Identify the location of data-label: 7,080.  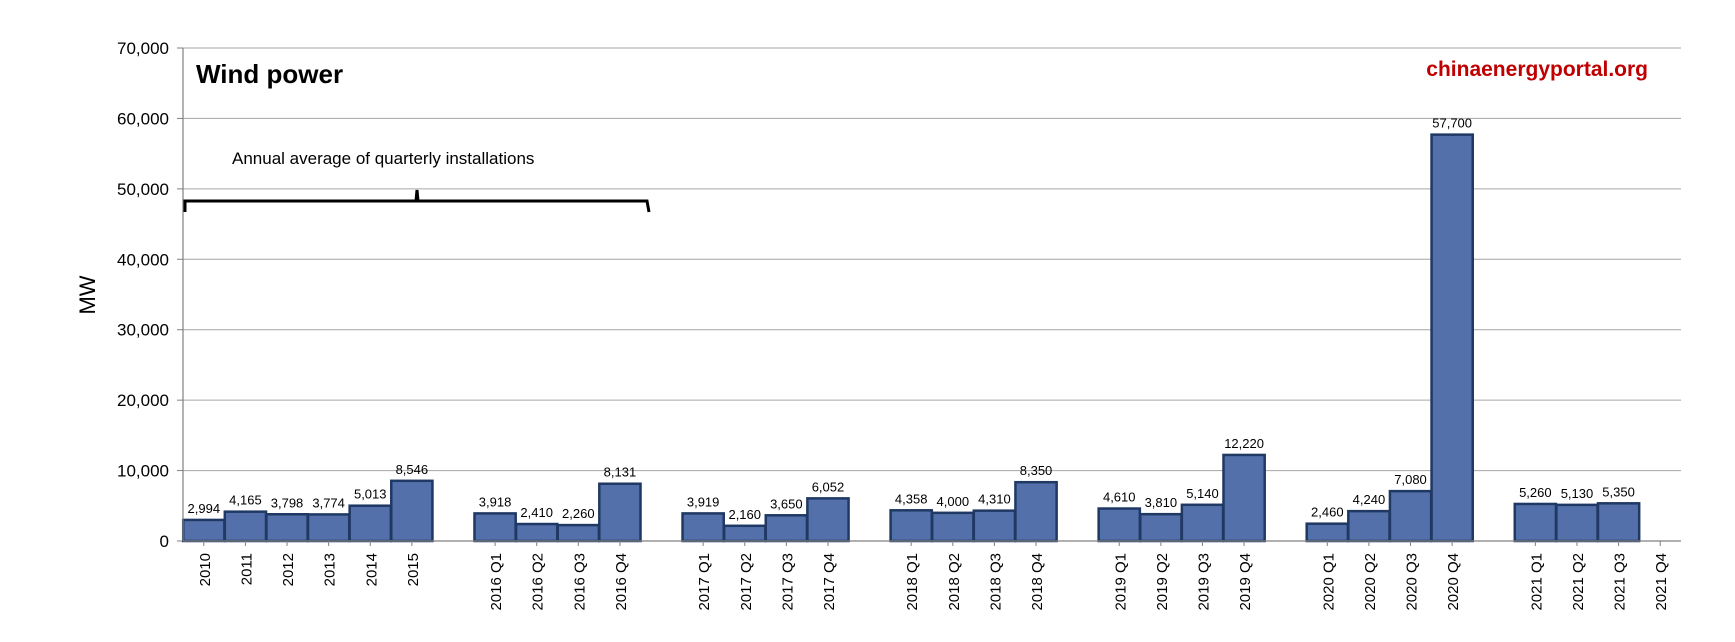
(1410, 479).